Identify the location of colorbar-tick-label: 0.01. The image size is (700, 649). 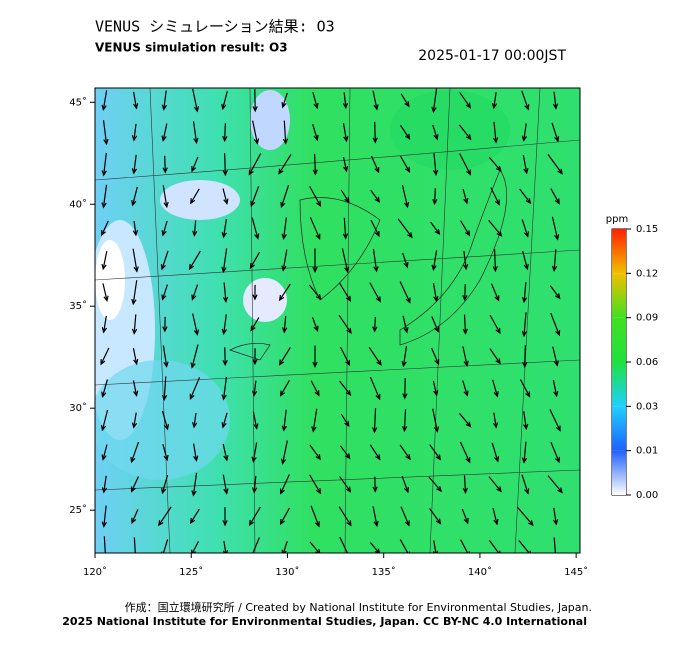
(647, 451).